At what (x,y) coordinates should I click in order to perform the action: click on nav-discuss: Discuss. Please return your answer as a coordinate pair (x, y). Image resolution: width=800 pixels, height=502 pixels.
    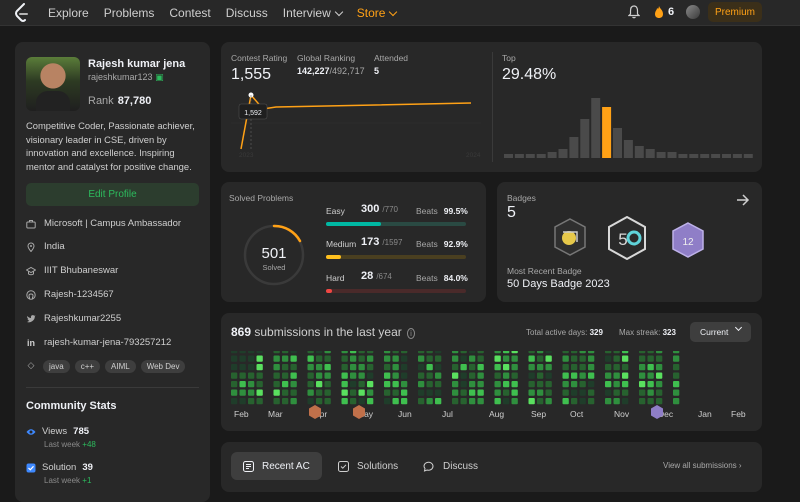
    Looking at the image, I should click on (246, 13).